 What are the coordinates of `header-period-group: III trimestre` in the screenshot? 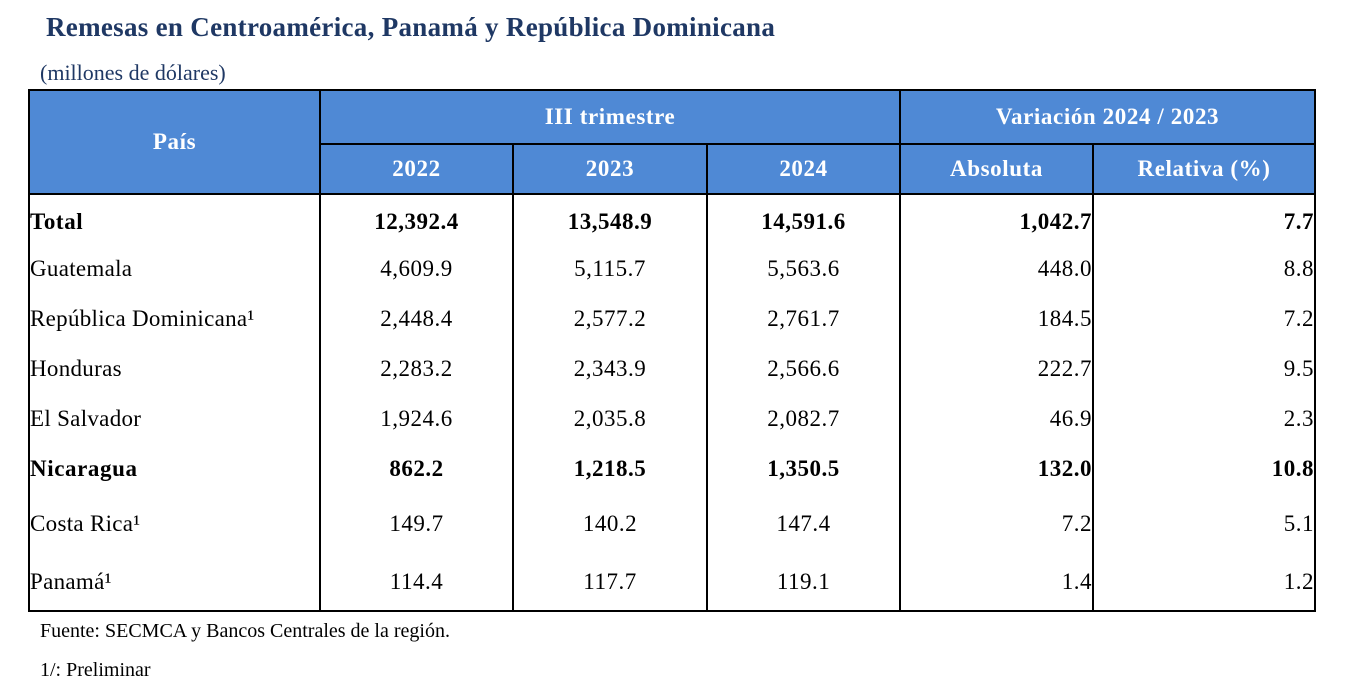 It's located at (610, 117).